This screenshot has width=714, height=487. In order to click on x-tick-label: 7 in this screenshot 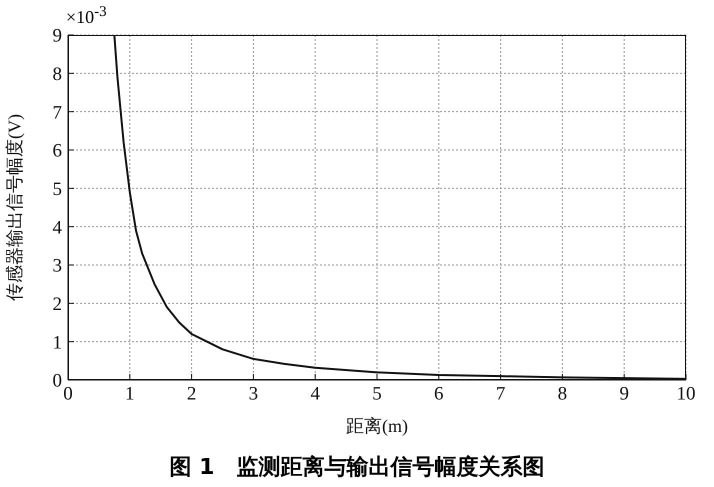, I will do `click(501, 393)`.